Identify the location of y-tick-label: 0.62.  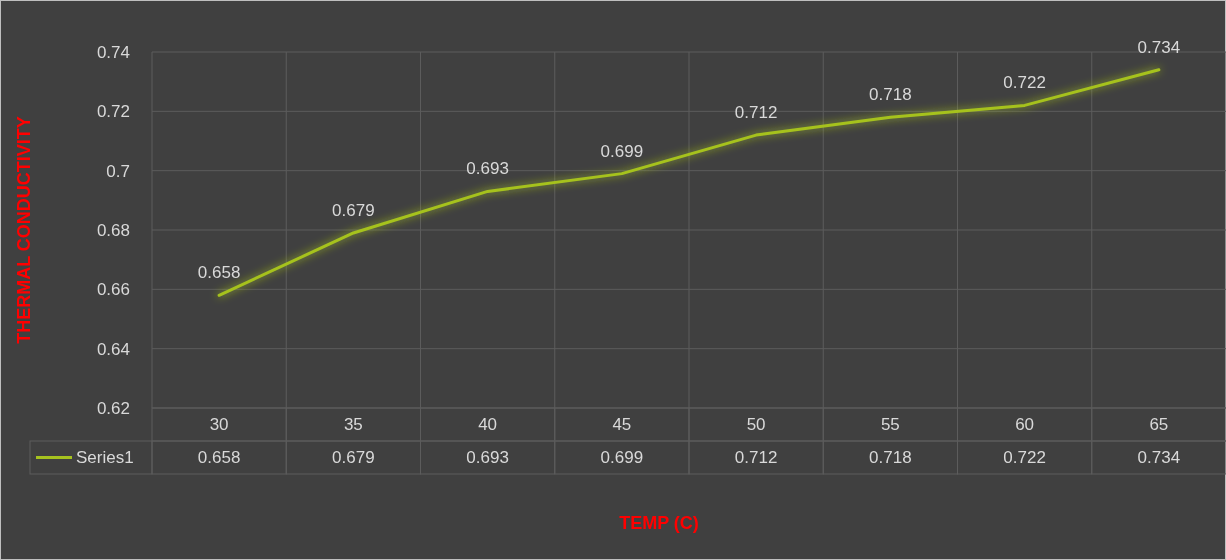
(113, 408).